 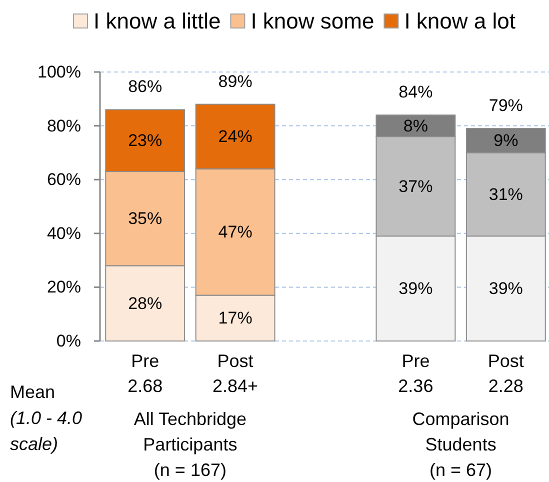 I want to click on y-tick-label: 60%, so click(x=63, y=180).